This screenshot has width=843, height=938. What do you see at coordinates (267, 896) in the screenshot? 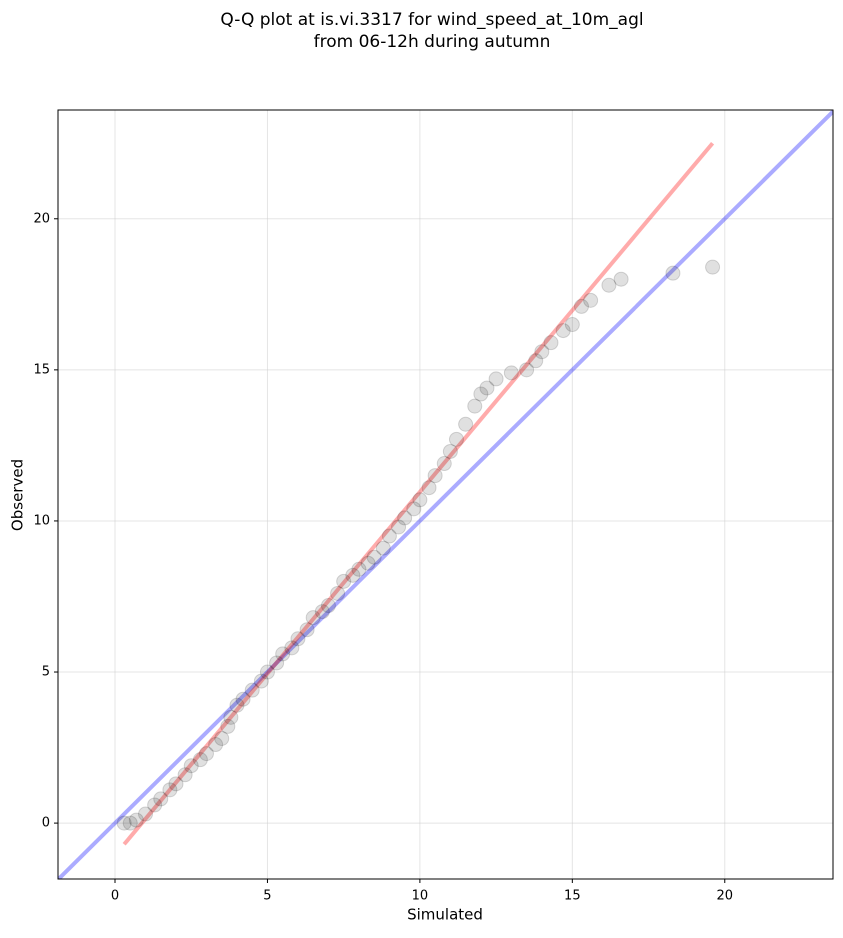
I see `x-tick-label: 5` at bounding box center [267, 896].